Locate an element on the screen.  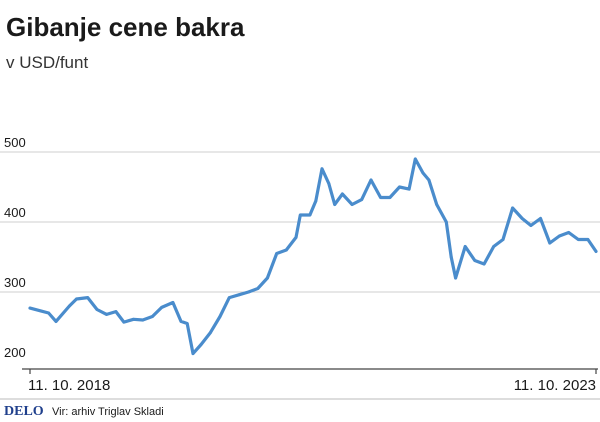
y-tick-label-400: 400 is located at coordinates (15, 212).